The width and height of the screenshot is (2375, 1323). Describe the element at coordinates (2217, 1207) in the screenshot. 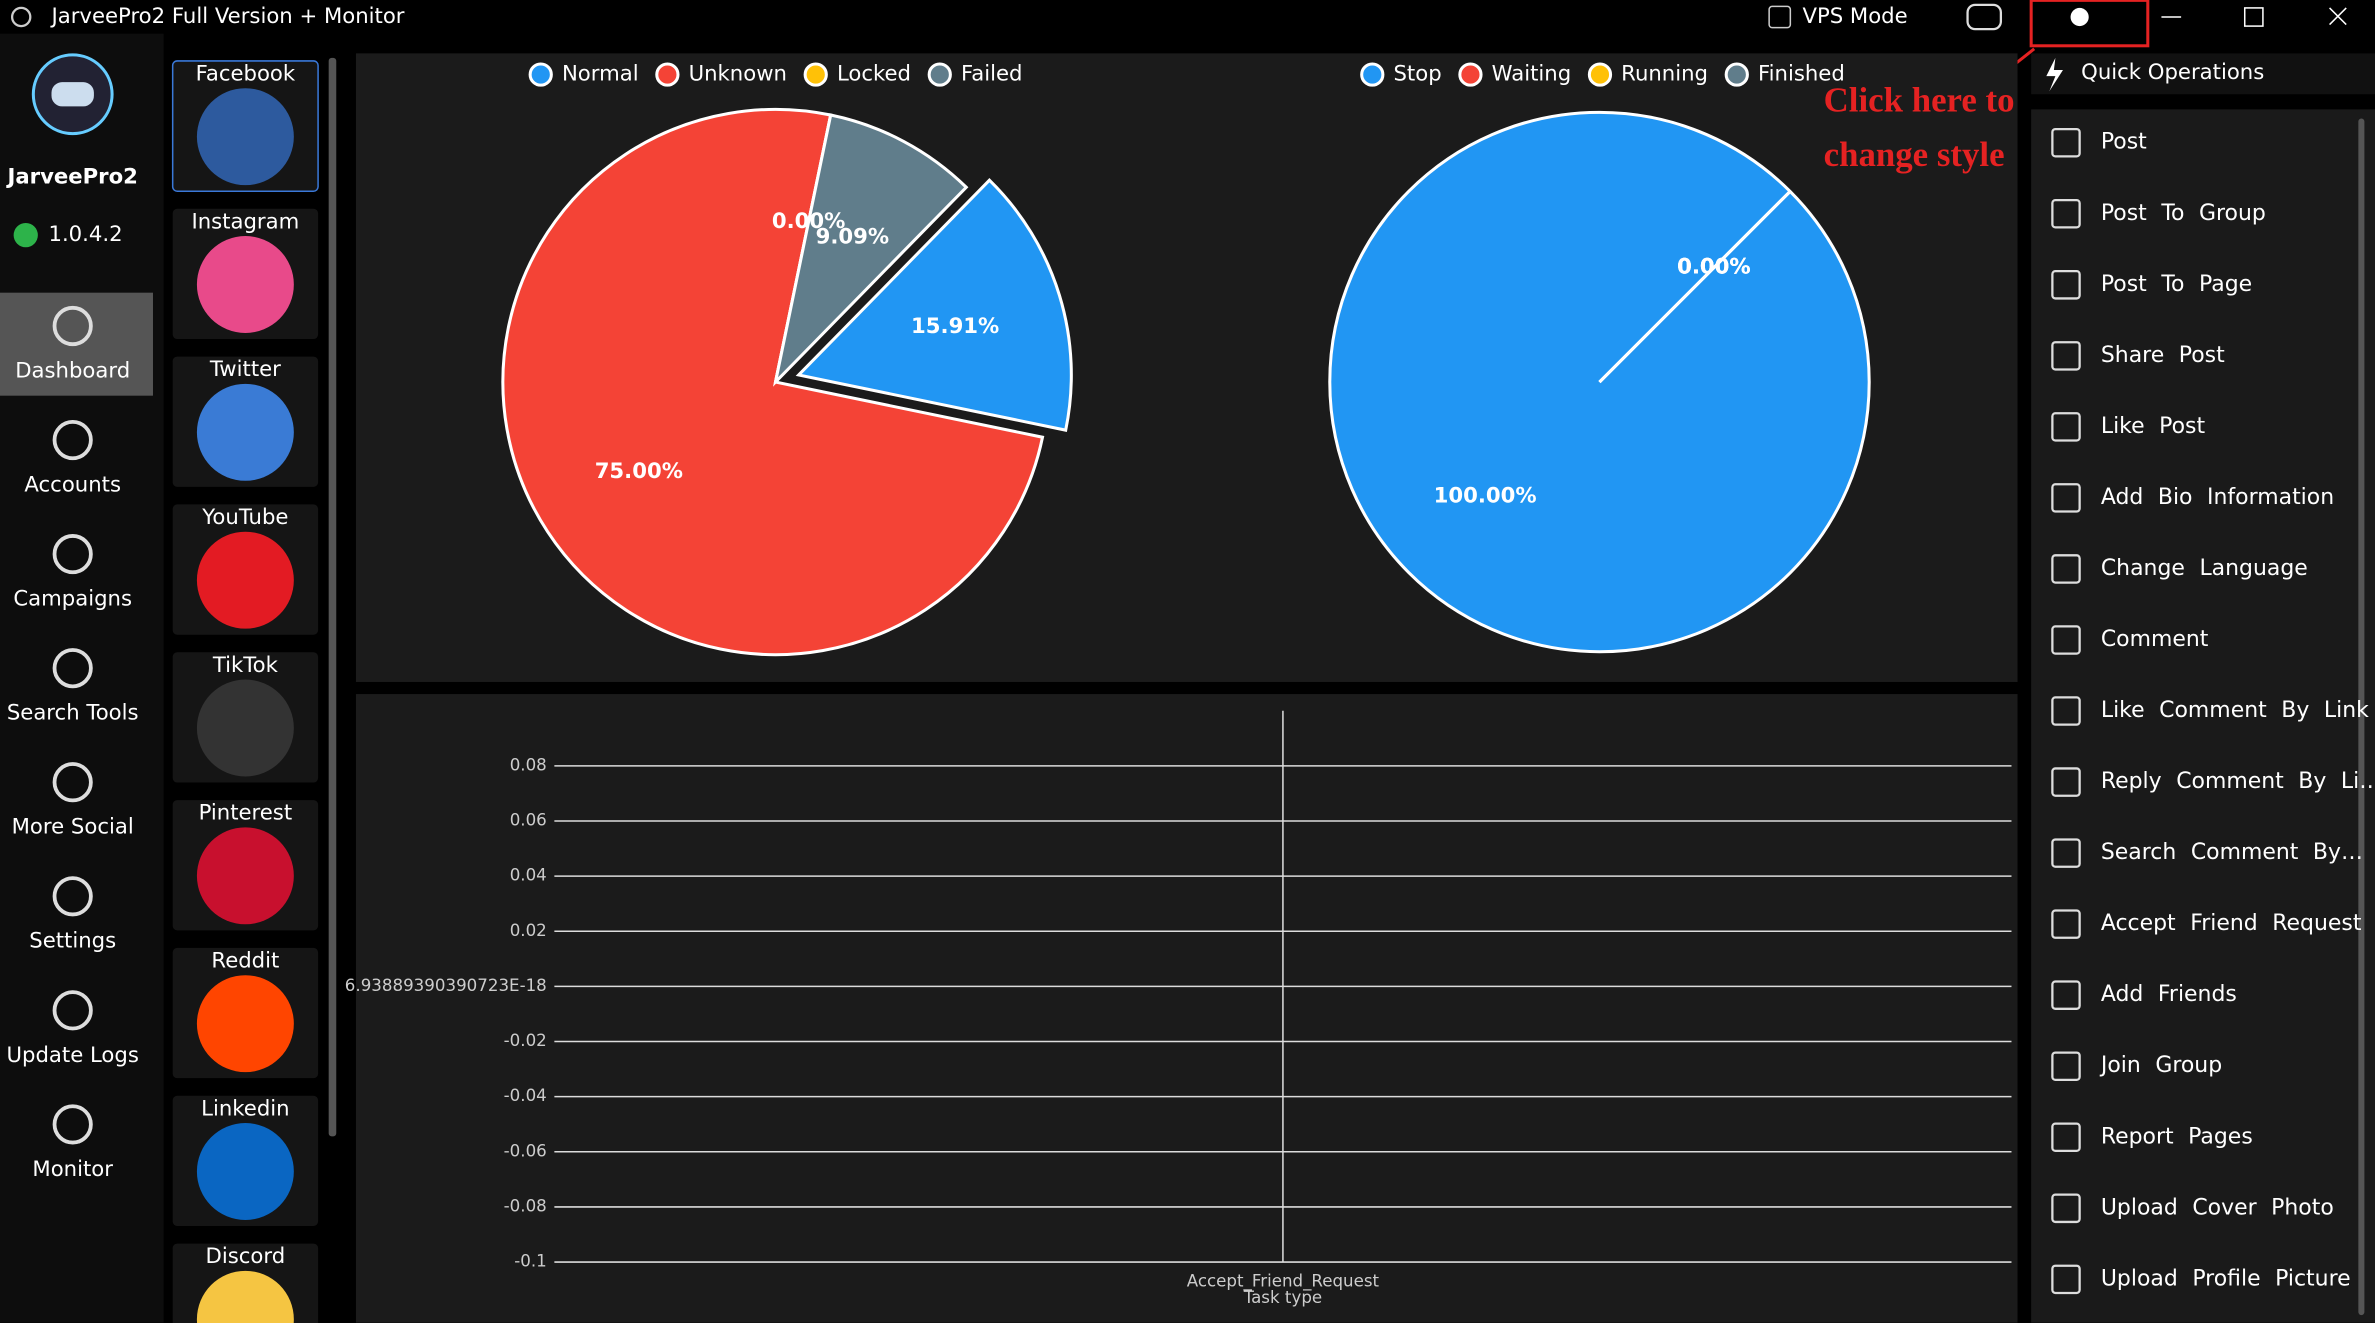

I see `op-label: Upload Cover Photo` at that location.